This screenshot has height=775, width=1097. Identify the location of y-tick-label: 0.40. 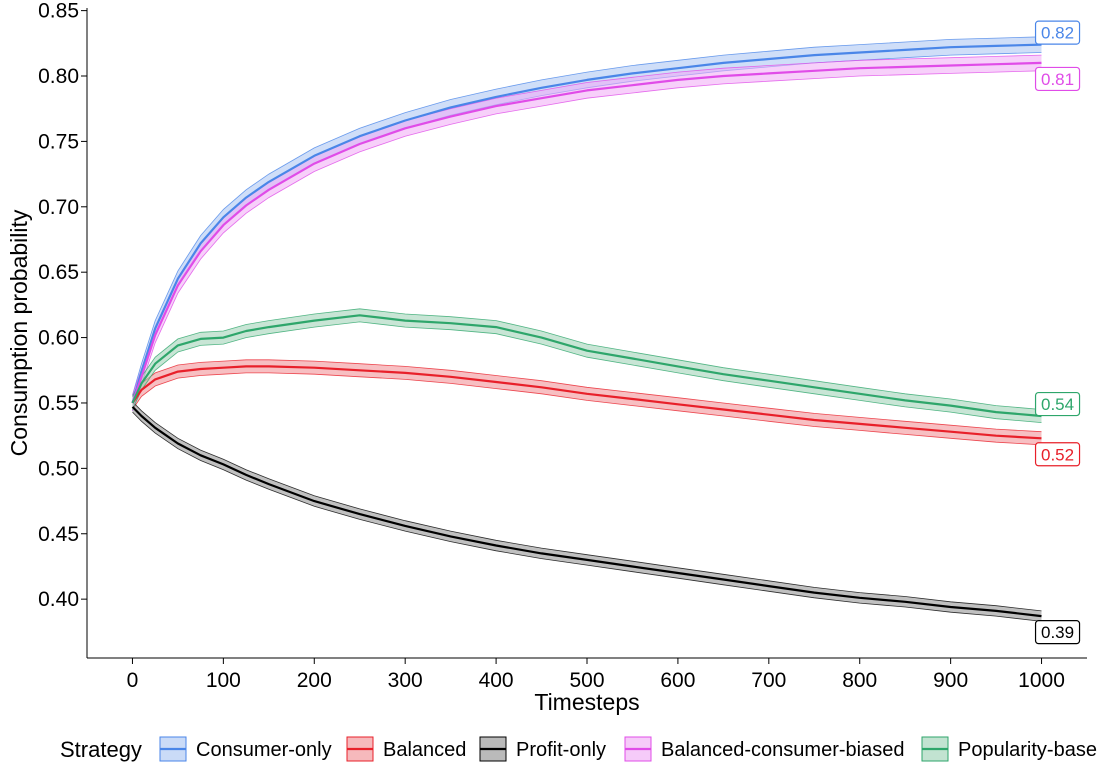
(58, 599).